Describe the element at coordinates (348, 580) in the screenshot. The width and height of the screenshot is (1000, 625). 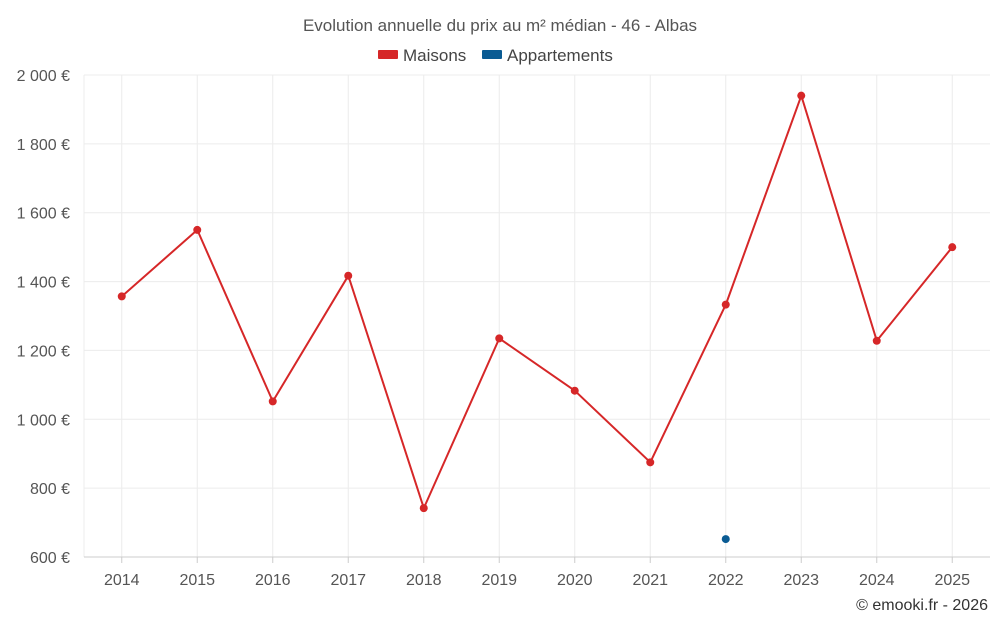
I see `x-tick-label: 2017` at that location.